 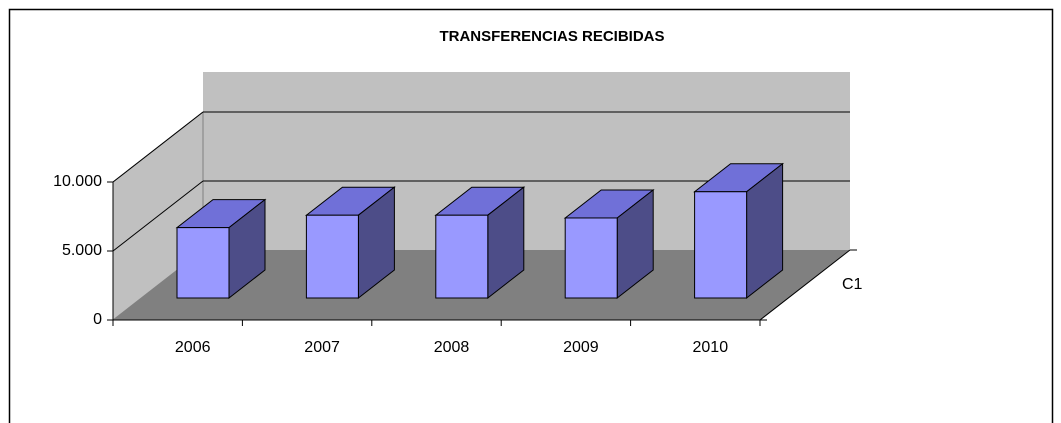 What do you see at coordinates (97, 319) in the screenshot?
I see `y-tick-label: 0` at bounding box center [97, 319].